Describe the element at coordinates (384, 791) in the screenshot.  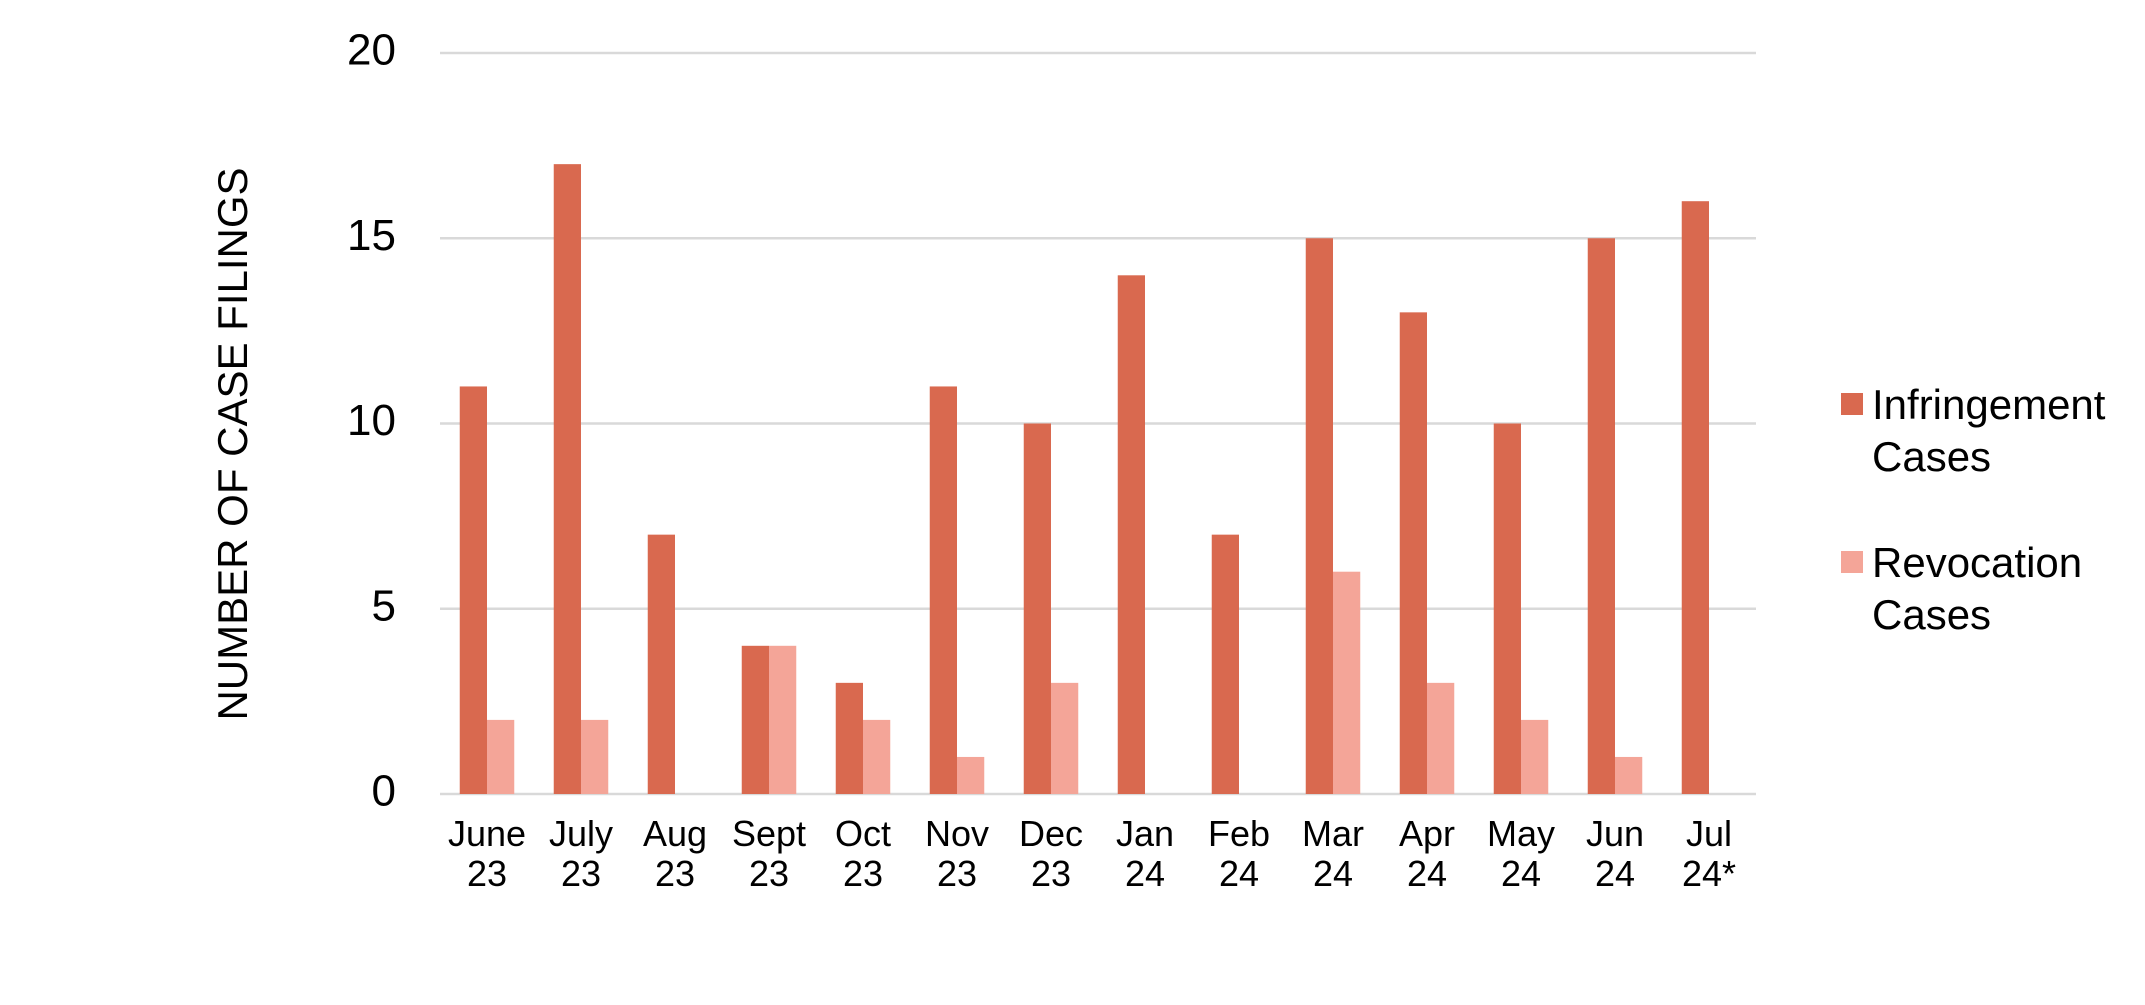
I see `y-tick-label: 0` at that location.